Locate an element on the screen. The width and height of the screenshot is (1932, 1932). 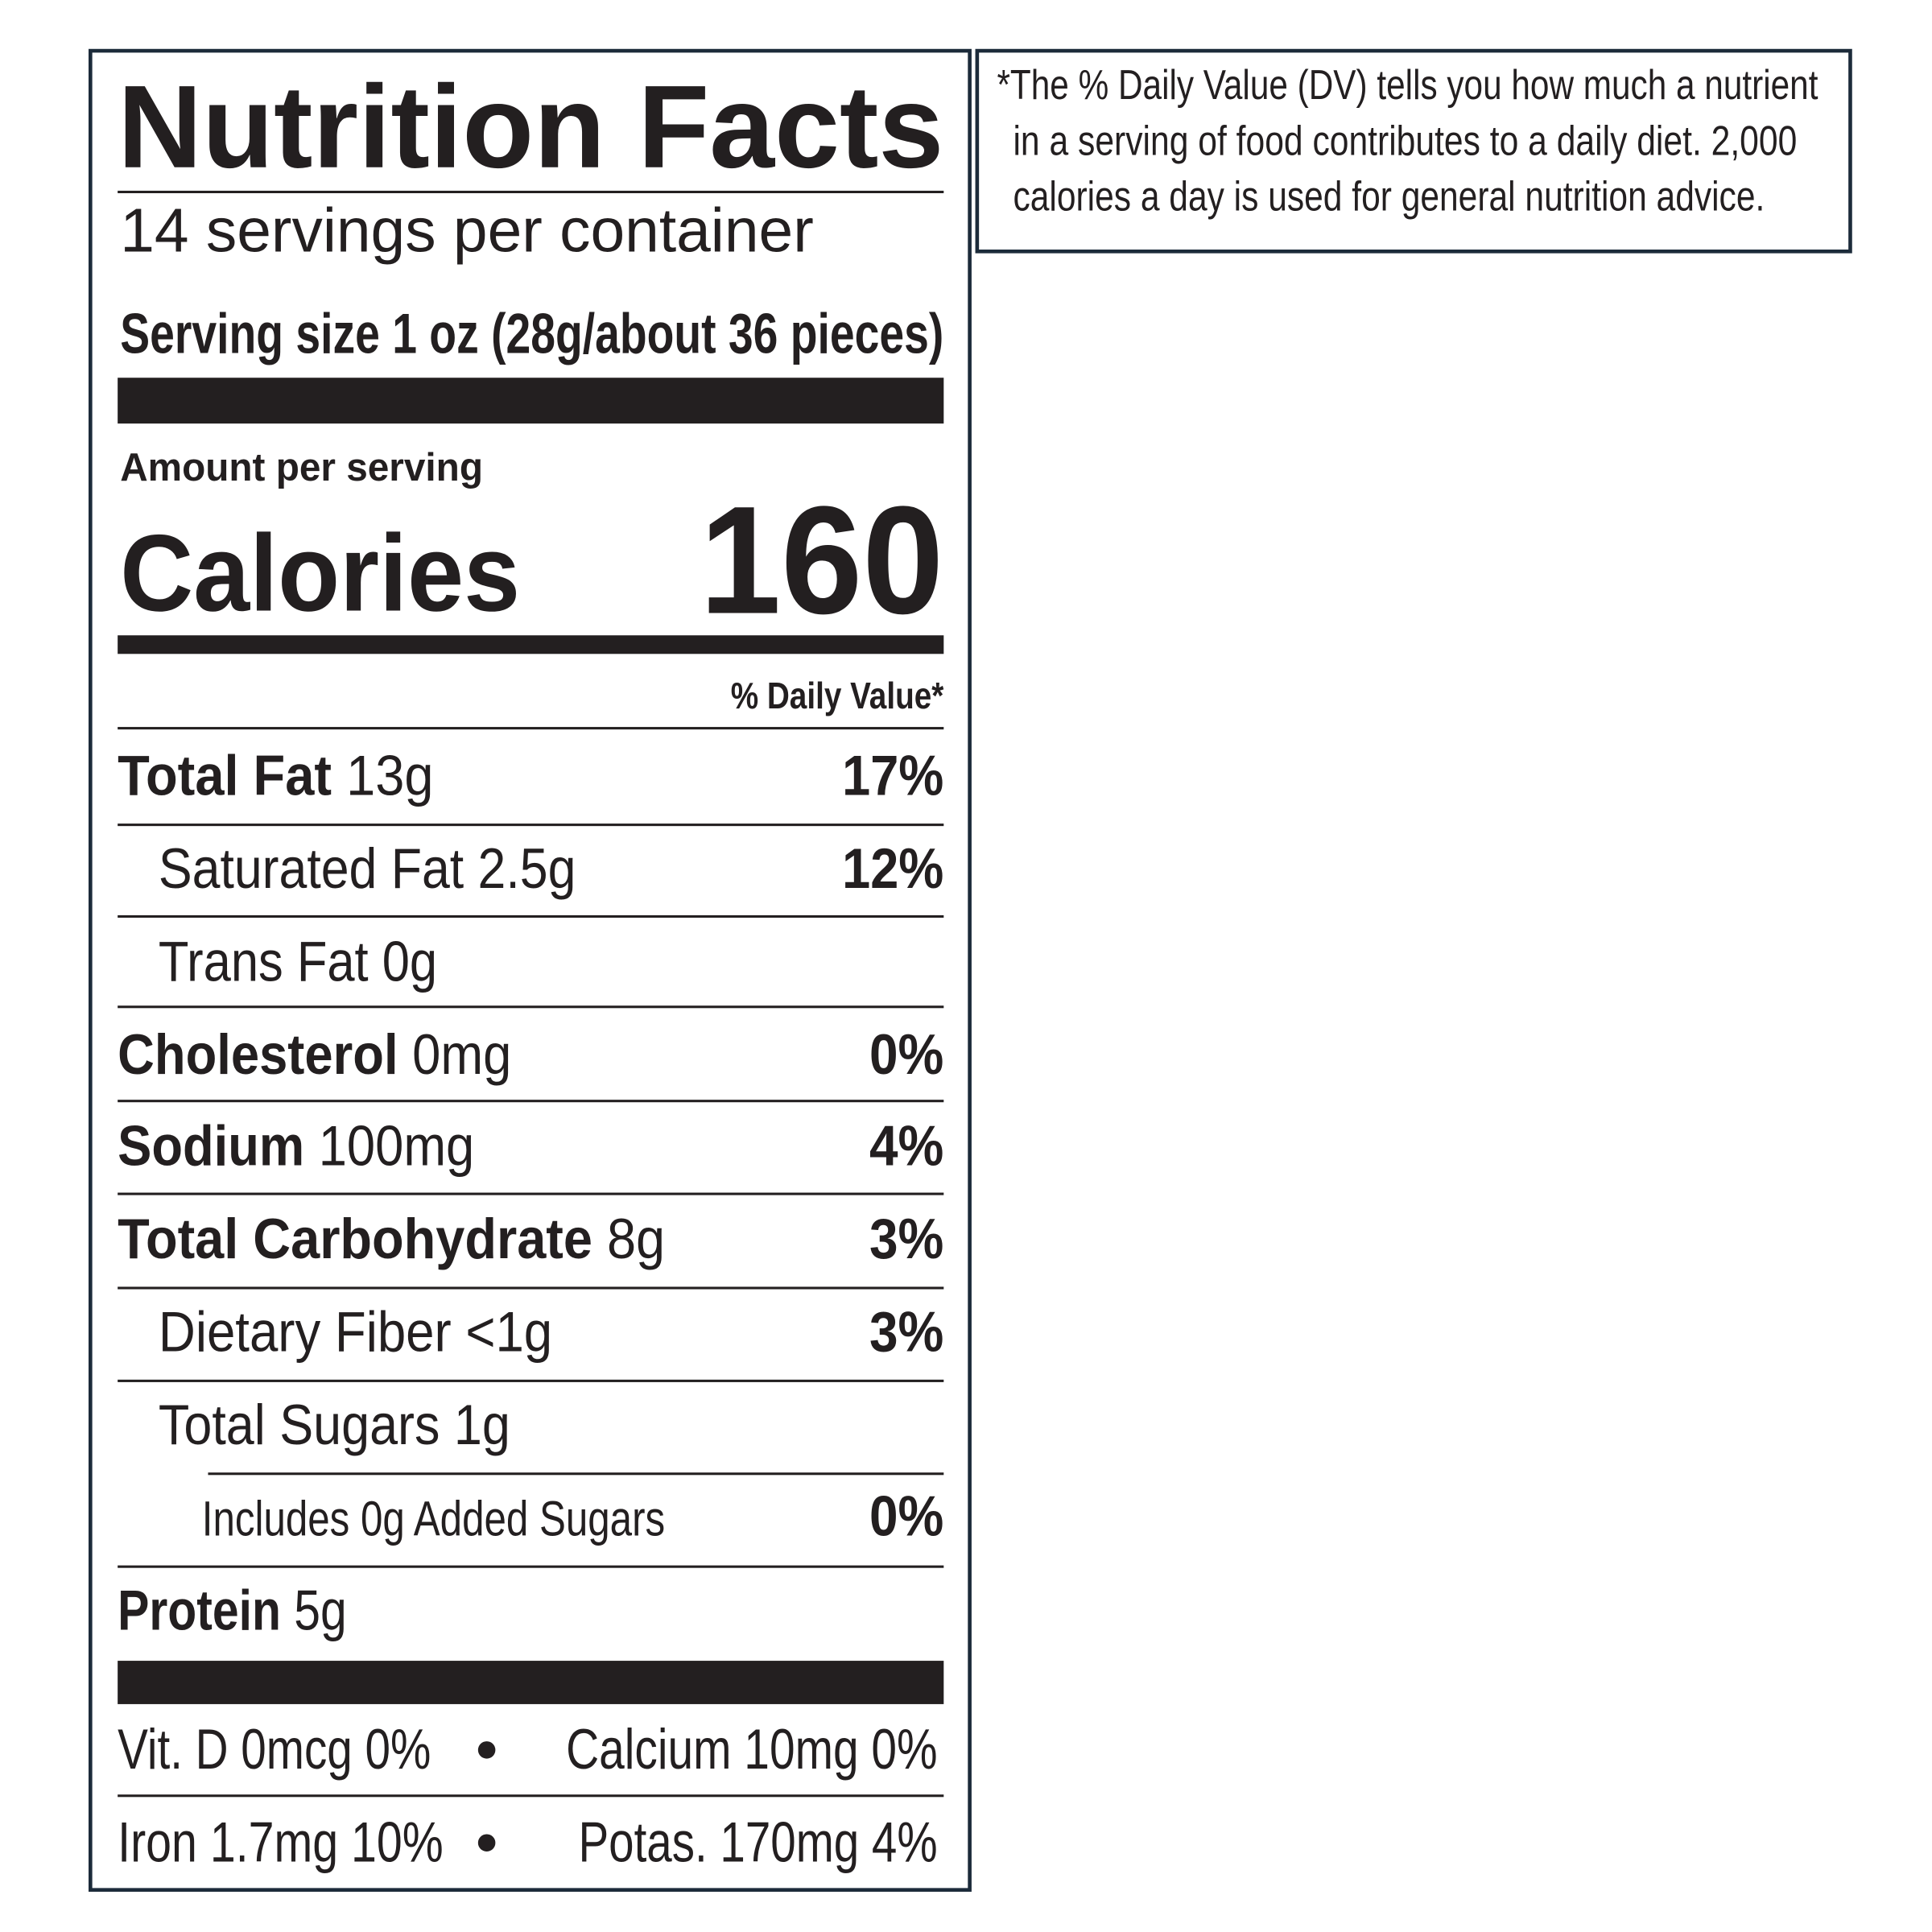
calories-label: Calories is located at coordinates (320, 572).